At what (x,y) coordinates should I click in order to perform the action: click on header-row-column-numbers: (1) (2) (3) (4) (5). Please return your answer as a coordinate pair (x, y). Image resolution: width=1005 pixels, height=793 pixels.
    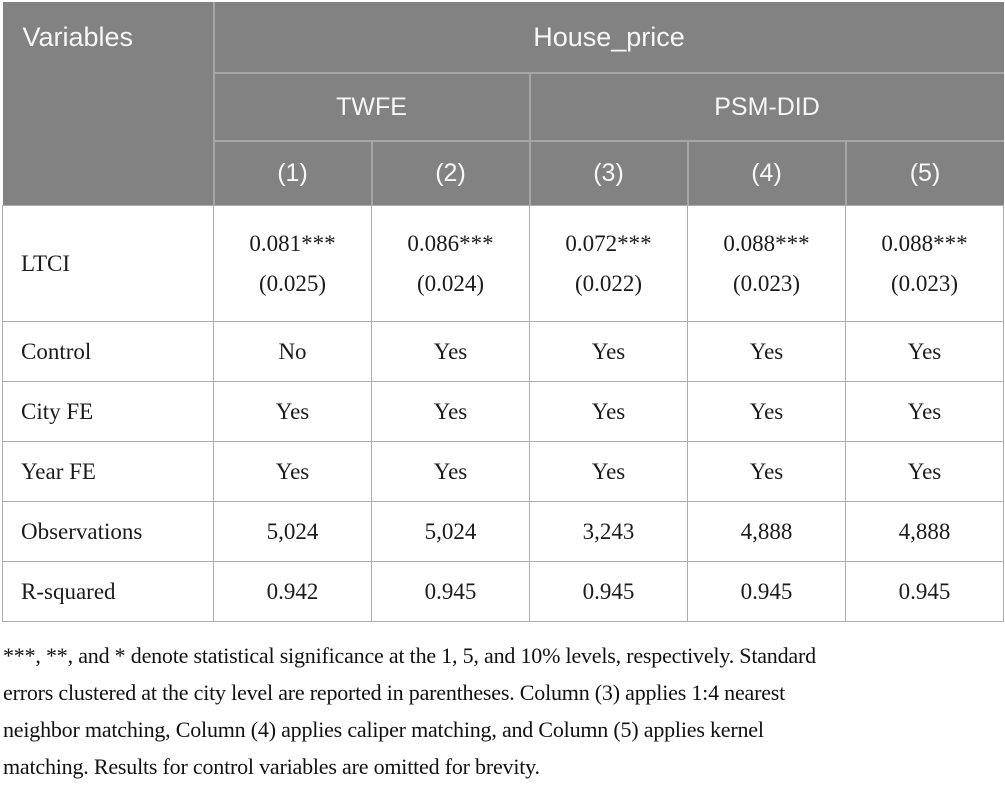
    Looking at the image, I should click on (503, 173).